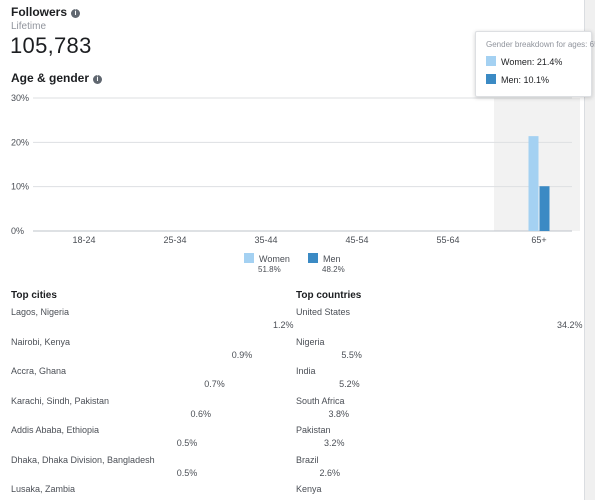 The height and width of the screenshot is (500, 595). Describe the element at coordinates (274, 259) in the screenshot. I see `legend-women-label: Women` at that location.